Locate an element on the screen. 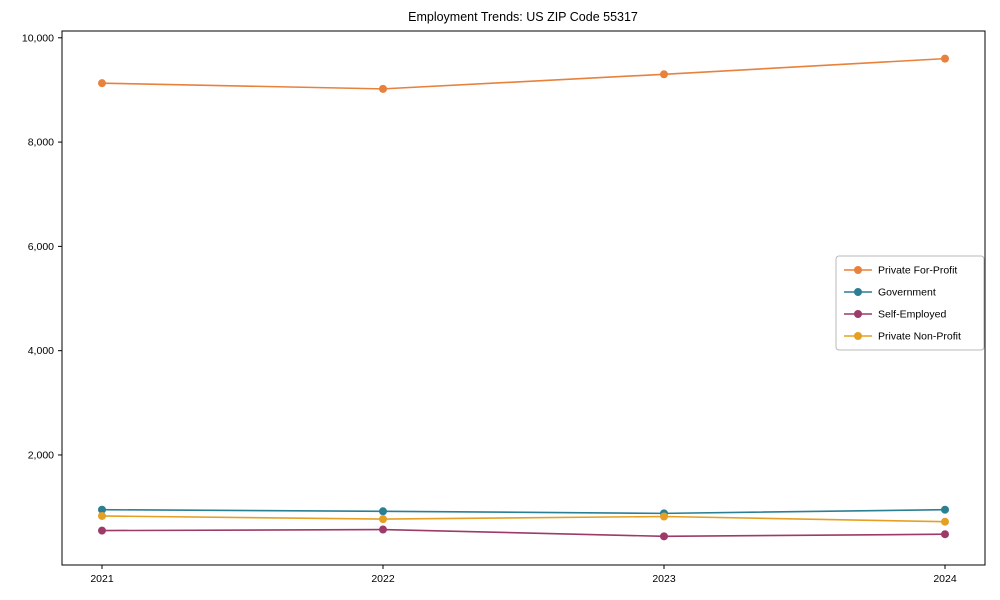  y-axis-tick-label: 2,000 is located at coordinates (41, 455).